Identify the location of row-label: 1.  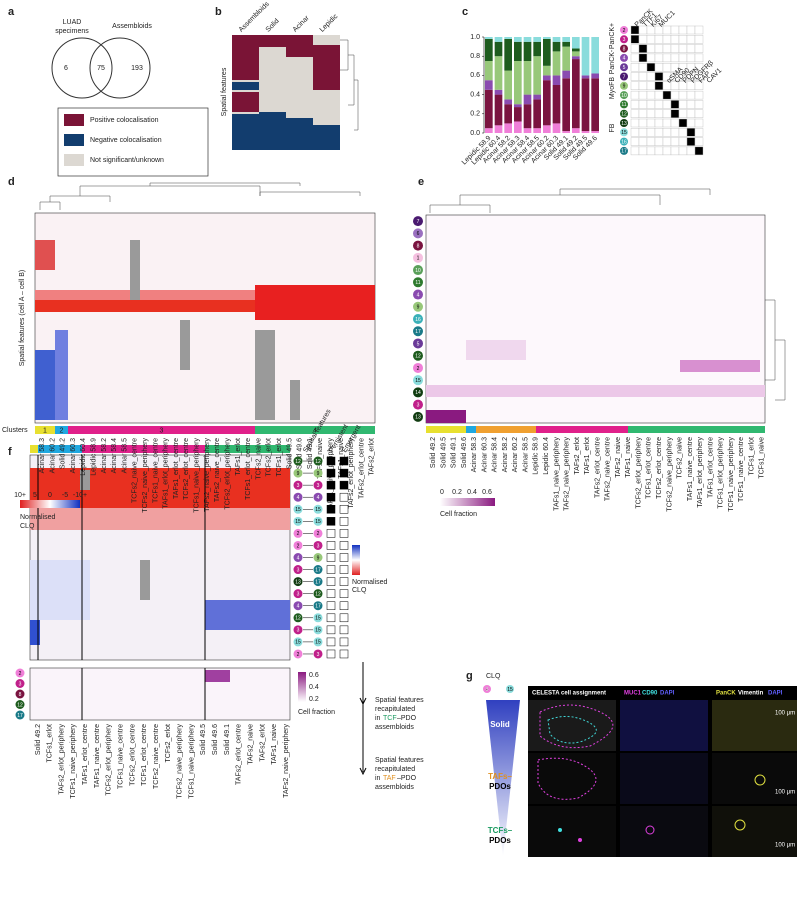
(418, 259).